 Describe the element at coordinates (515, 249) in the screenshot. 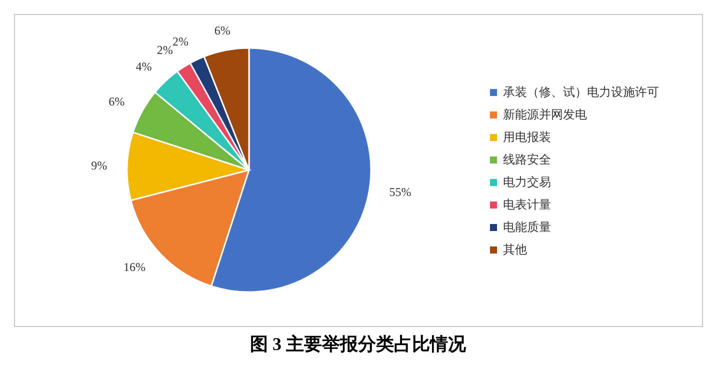

I see `legend-label: 其他` at that location.